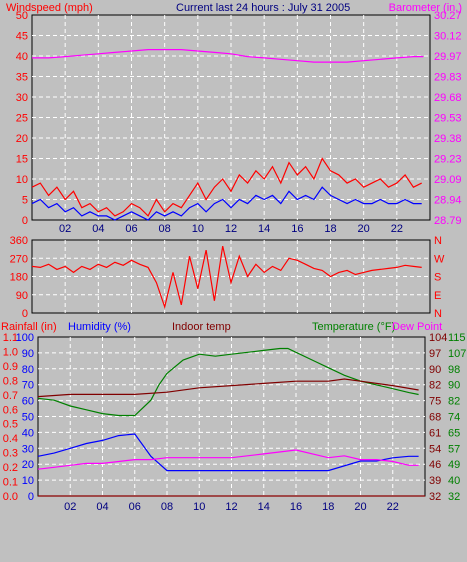 The image size is (467, 562). What do you see at coordinates (99, 327) in the screenshot?
I see `humidity-label: Humidity (%)` at bounding box center [99, 327].